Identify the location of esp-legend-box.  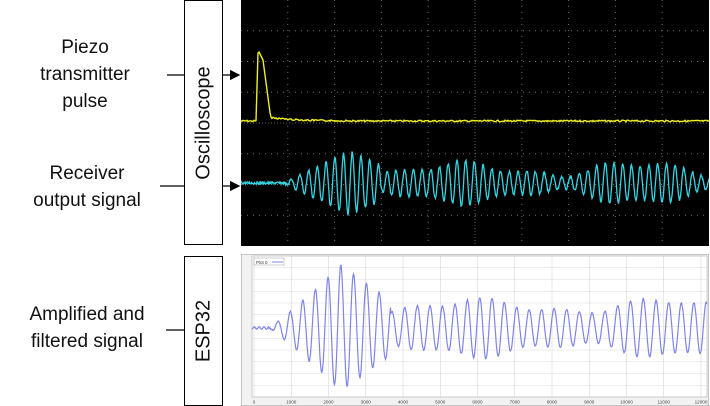
(269, 261).